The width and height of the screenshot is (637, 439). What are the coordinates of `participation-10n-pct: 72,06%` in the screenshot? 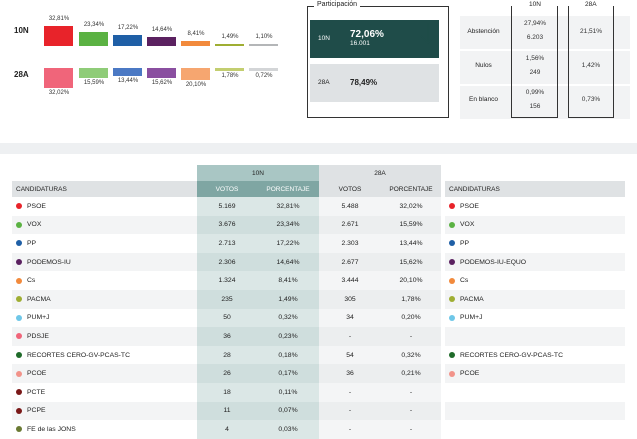 It's located at (367, 34).